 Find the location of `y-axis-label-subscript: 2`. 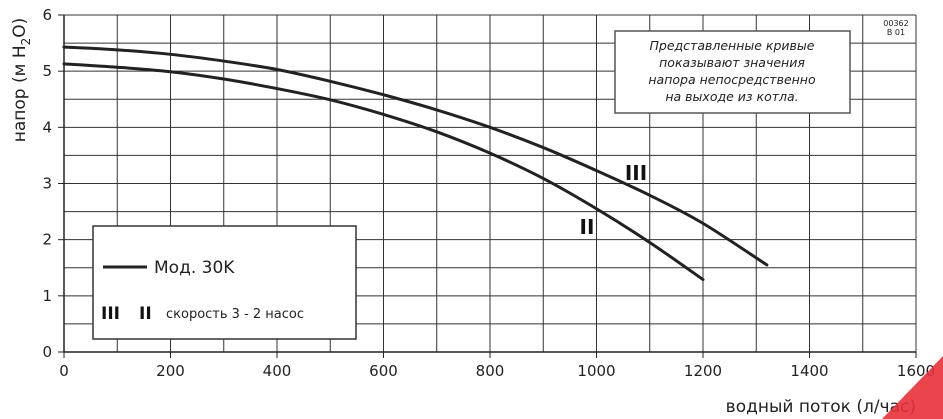

y-axis-label-subscript: 2 is located at coordinates (26, 42).